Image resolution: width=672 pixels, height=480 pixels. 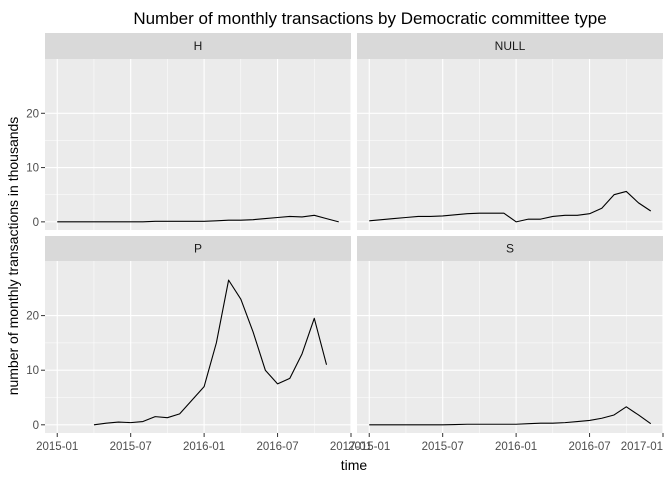 What do you see at coordinates (210, 352) in the screenshot?
I see `series-line-p` at bounding box center [210, 352].